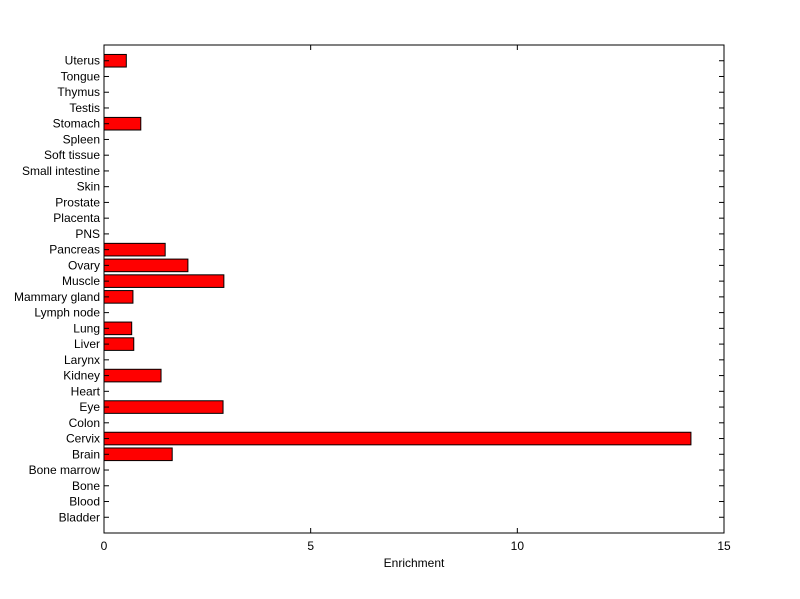  Describe the element at coordinates (65, 470) in the screenshot. I see `y-tick-label: Bone marrow` at that location.